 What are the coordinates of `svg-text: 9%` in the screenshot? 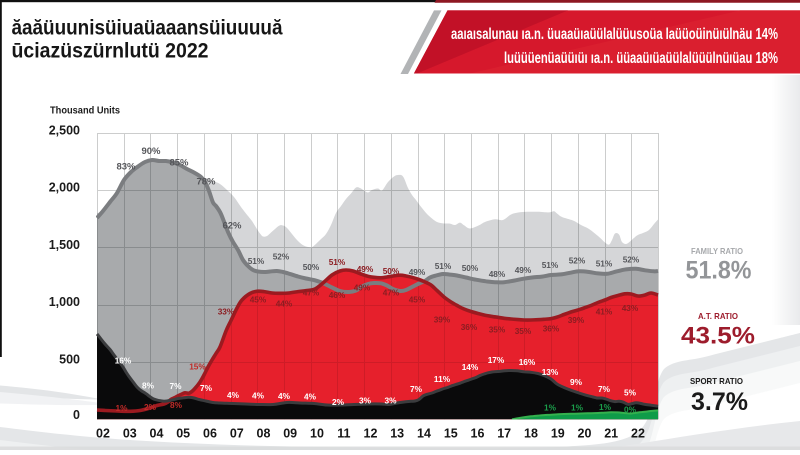 It's located at (576, 382).